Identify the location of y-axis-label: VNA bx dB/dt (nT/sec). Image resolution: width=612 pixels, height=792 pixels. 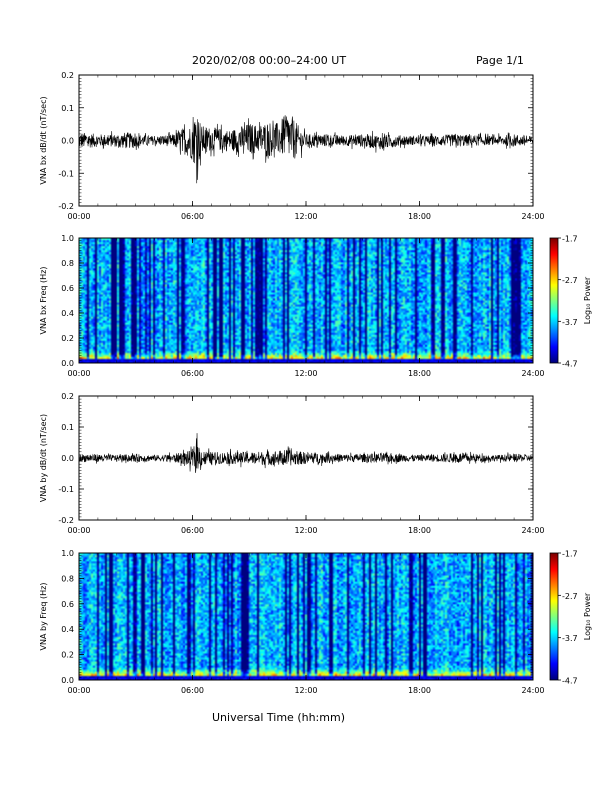
(43, 140).